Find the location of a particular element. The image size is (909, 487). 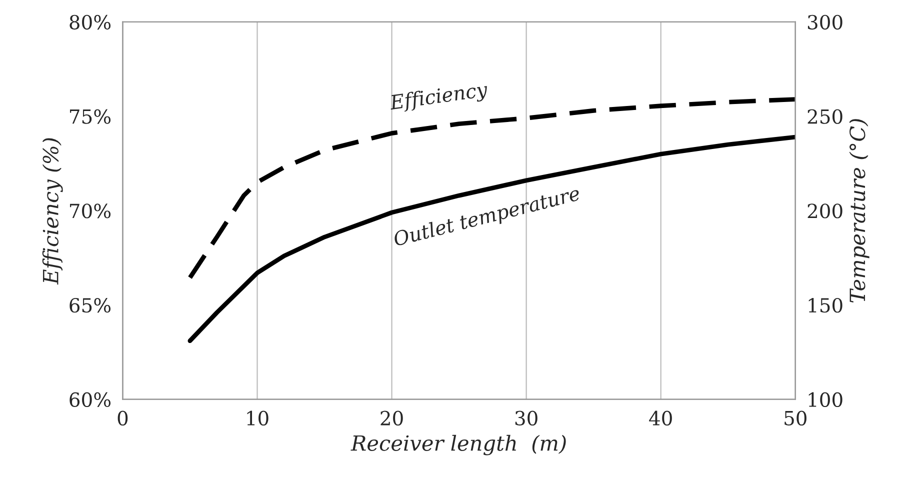

x-tick-label: 50 is located at coordinates (795, 418).